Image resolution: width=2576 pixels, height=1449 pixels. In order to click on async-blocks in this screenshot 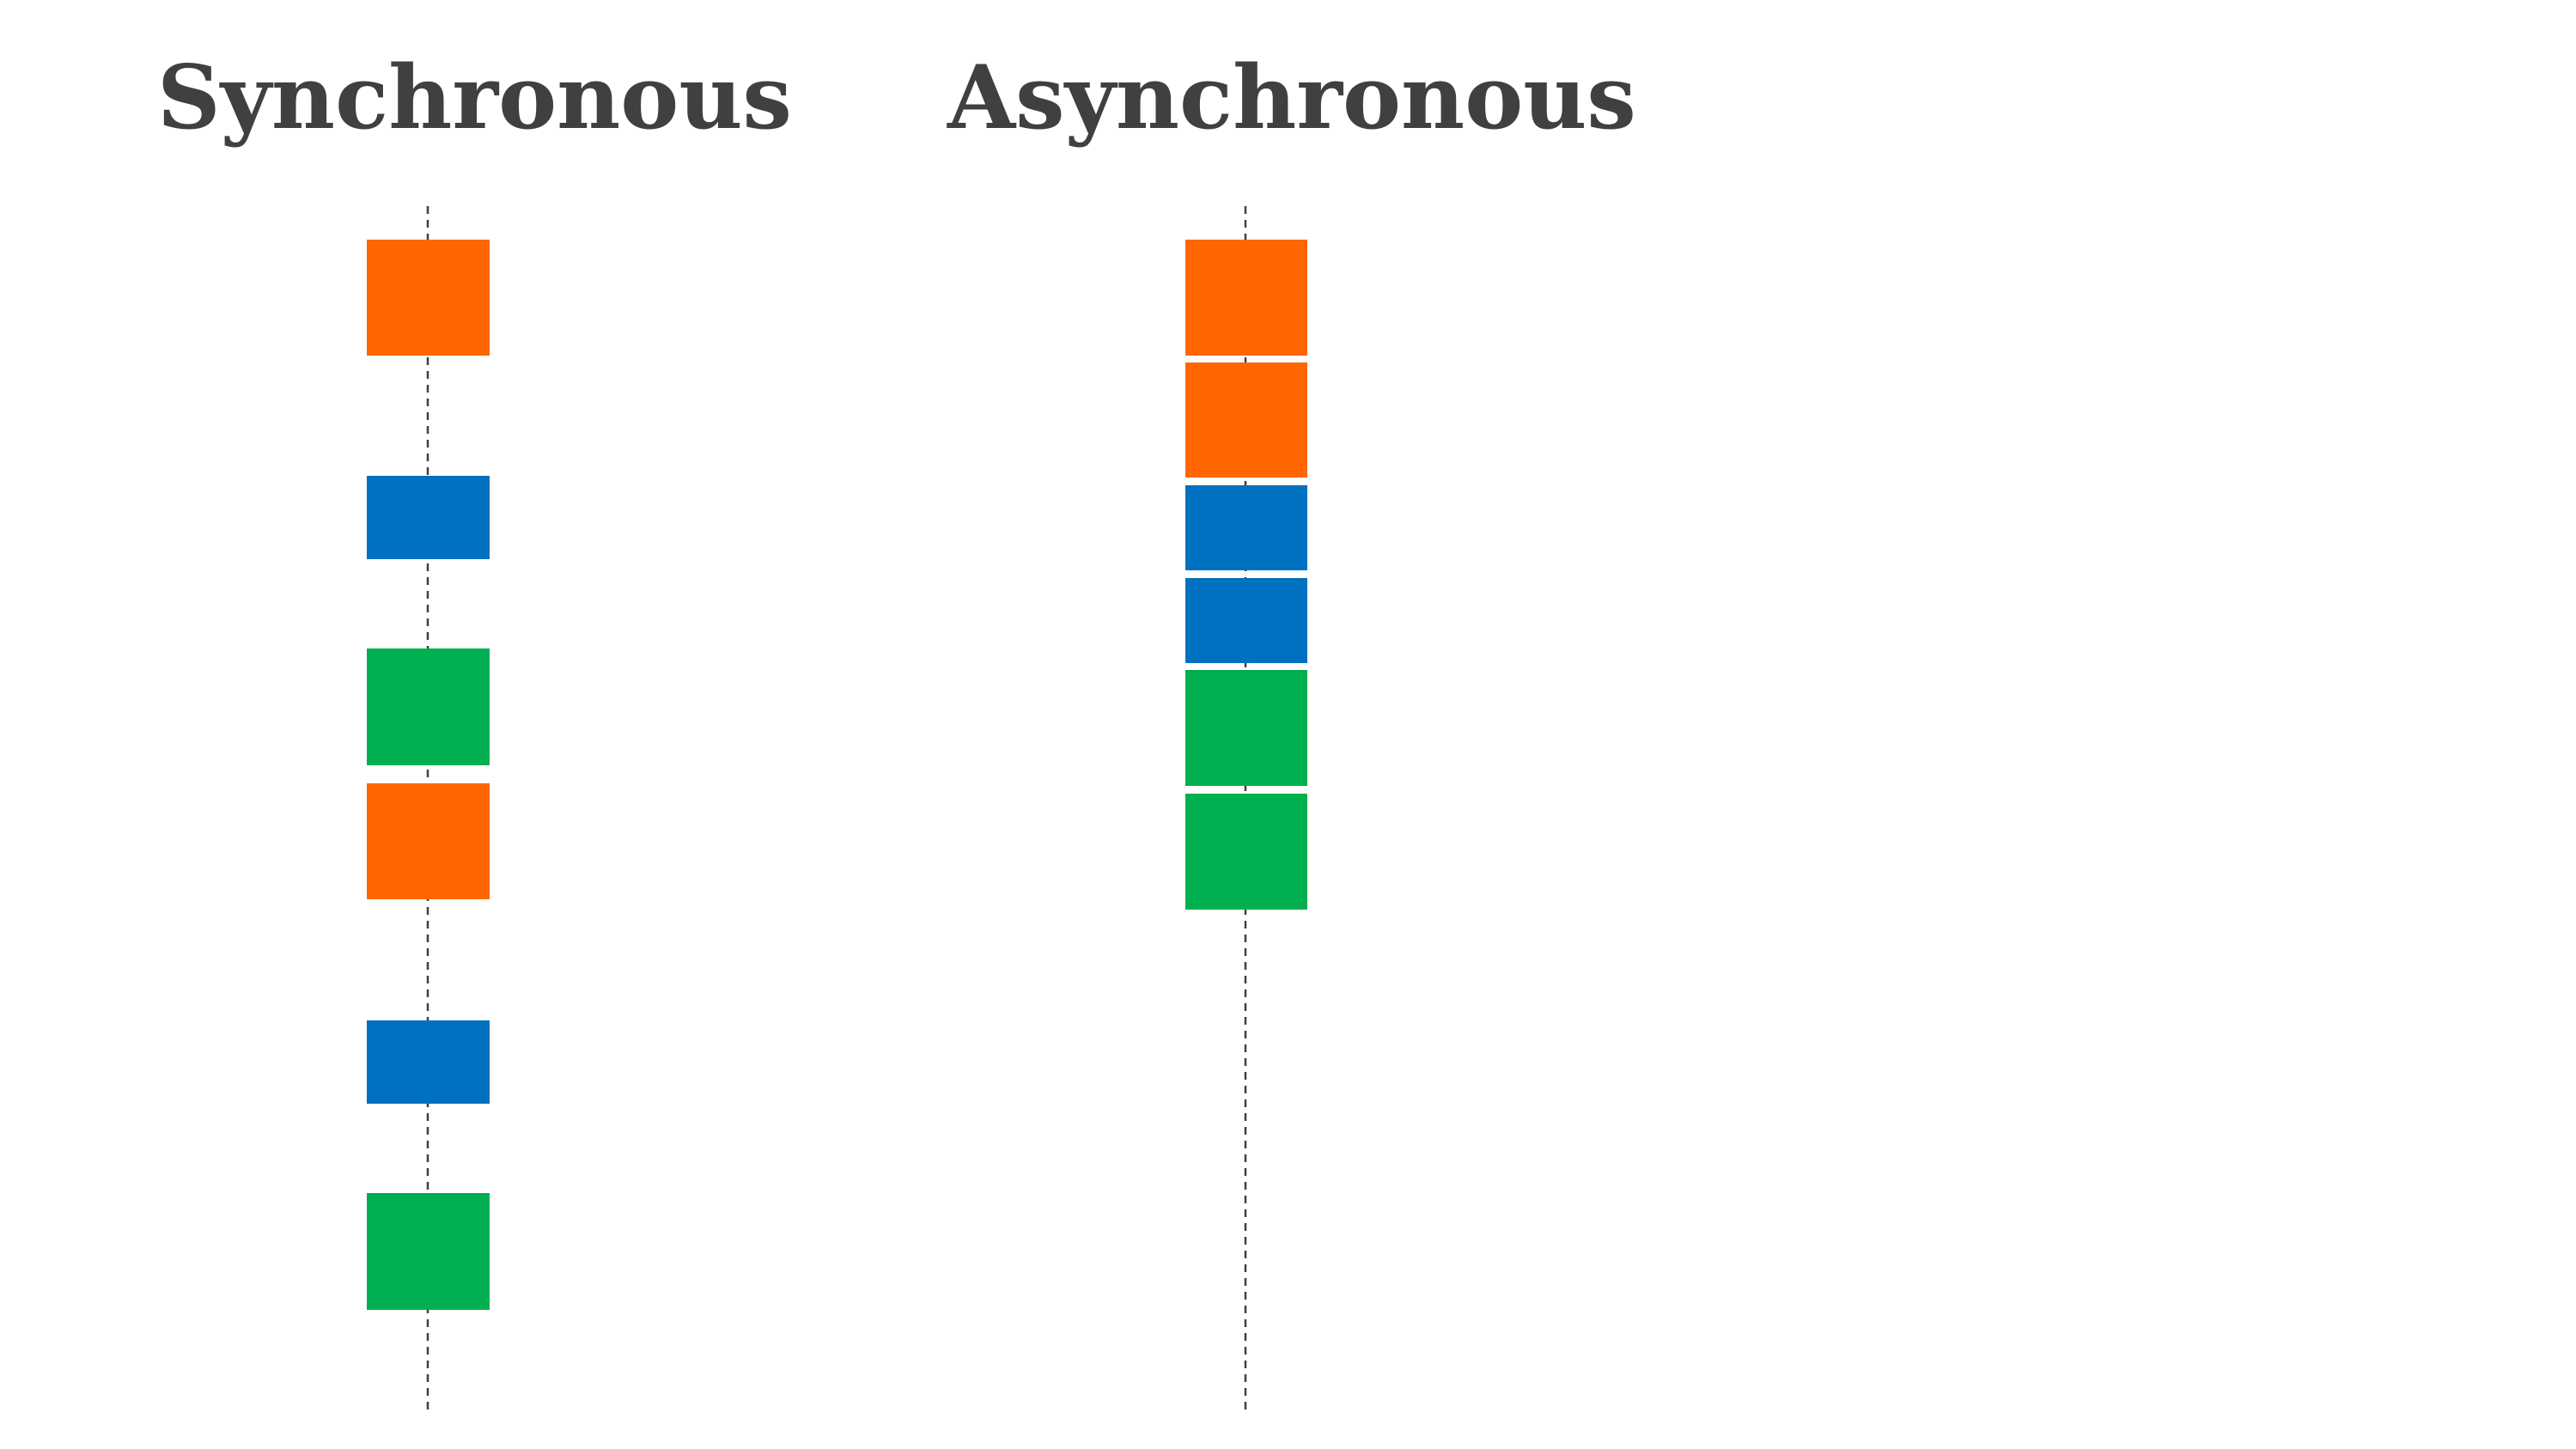, I will do `click(1246, 575)`.